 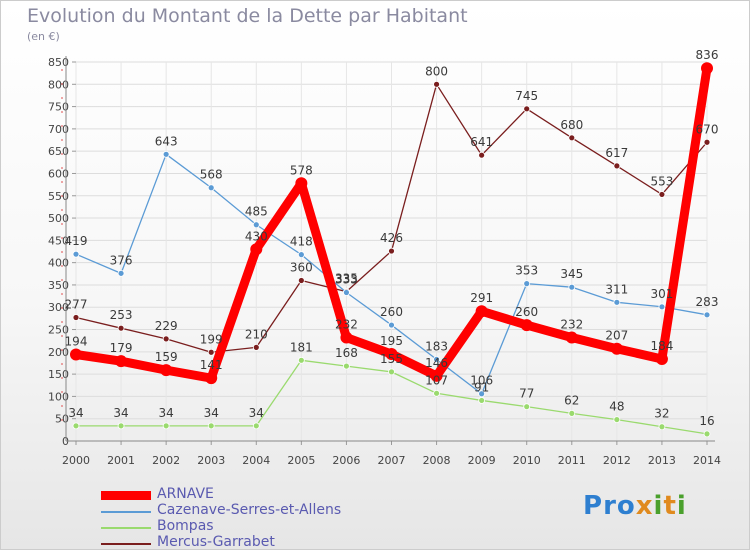 I want to click on y-tick-label: 500, so click(x=58, y=218).